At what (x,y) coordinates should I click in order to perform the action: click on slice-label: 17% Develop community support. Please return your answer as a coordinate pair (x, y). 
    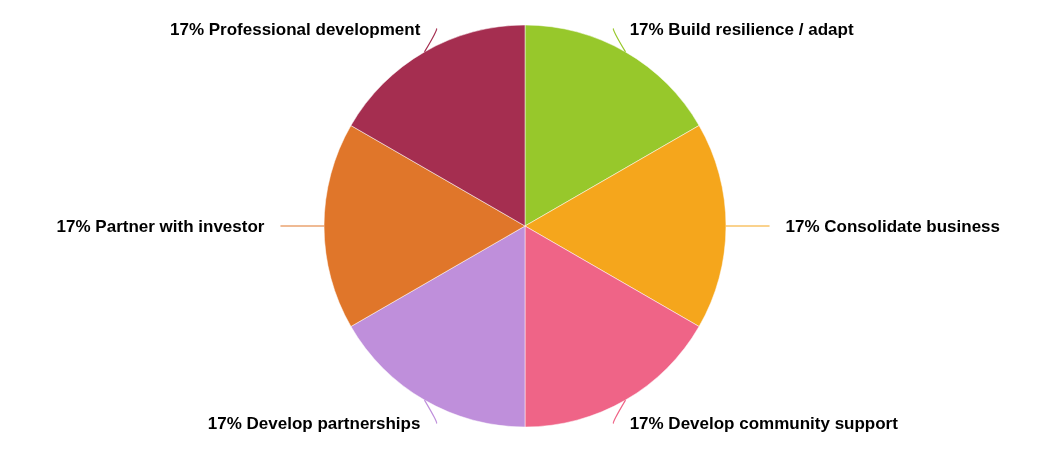
    Looking at the image, I should click on (764, 424).